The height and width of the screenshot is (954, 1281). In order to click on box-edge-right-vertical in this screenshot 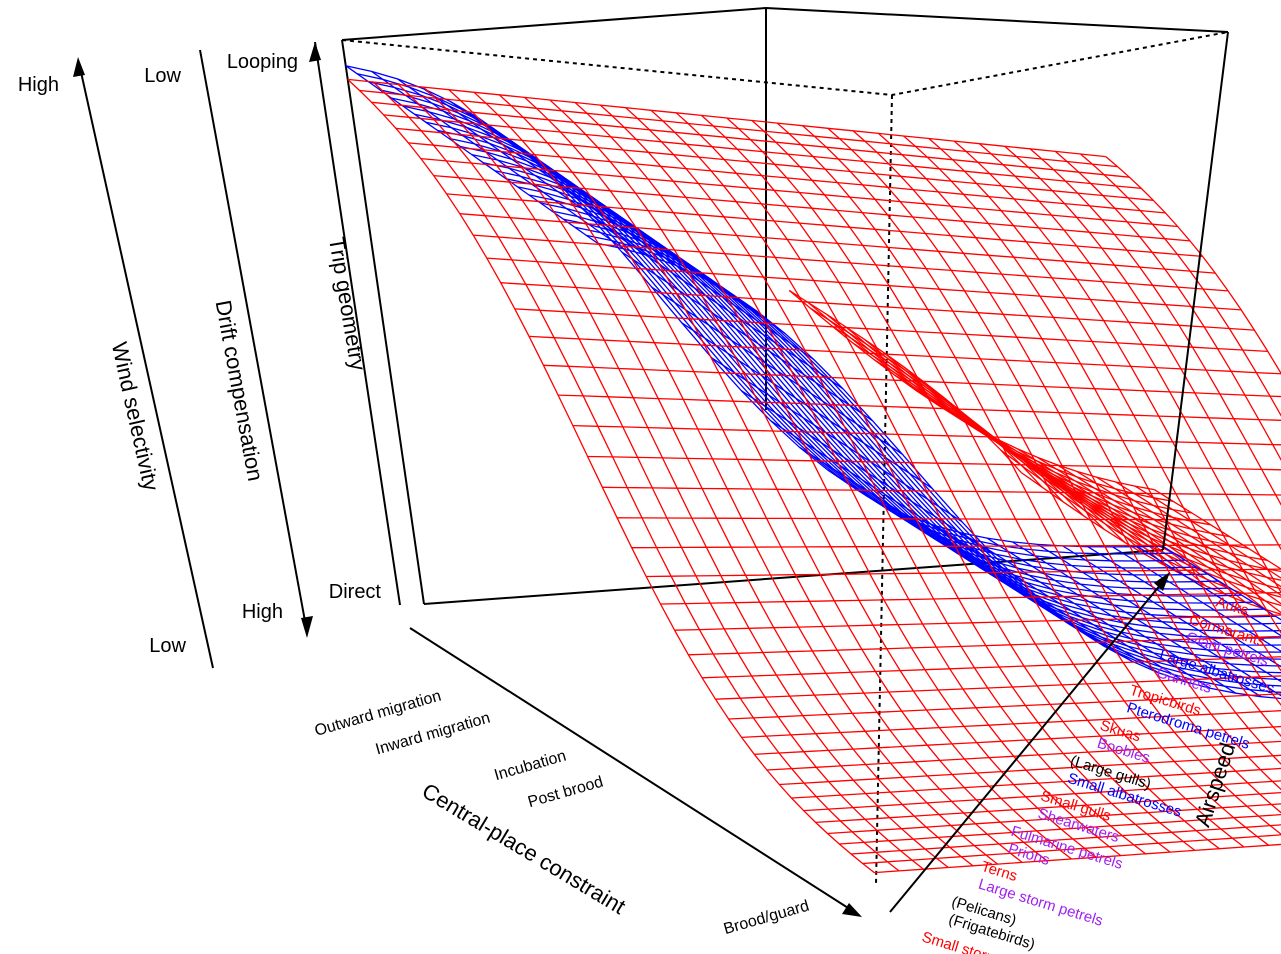, I will do `click(1195, 291)`.